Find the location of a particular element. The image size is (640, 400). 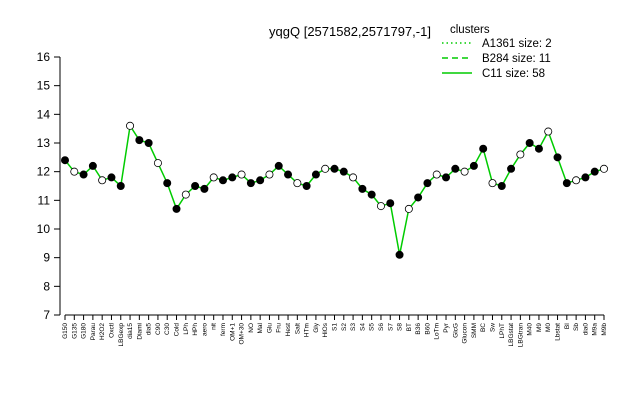

legend-entry-label: C11 size: 58 is located at coordinates (513, 74).